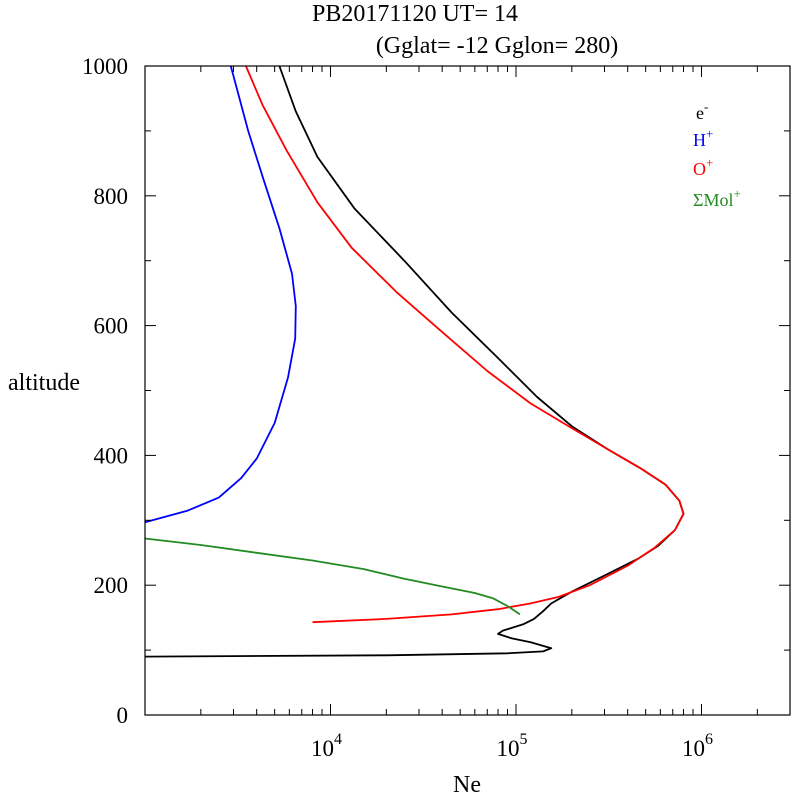  I want to click on series-line-hydrogen, so click(220, 294).